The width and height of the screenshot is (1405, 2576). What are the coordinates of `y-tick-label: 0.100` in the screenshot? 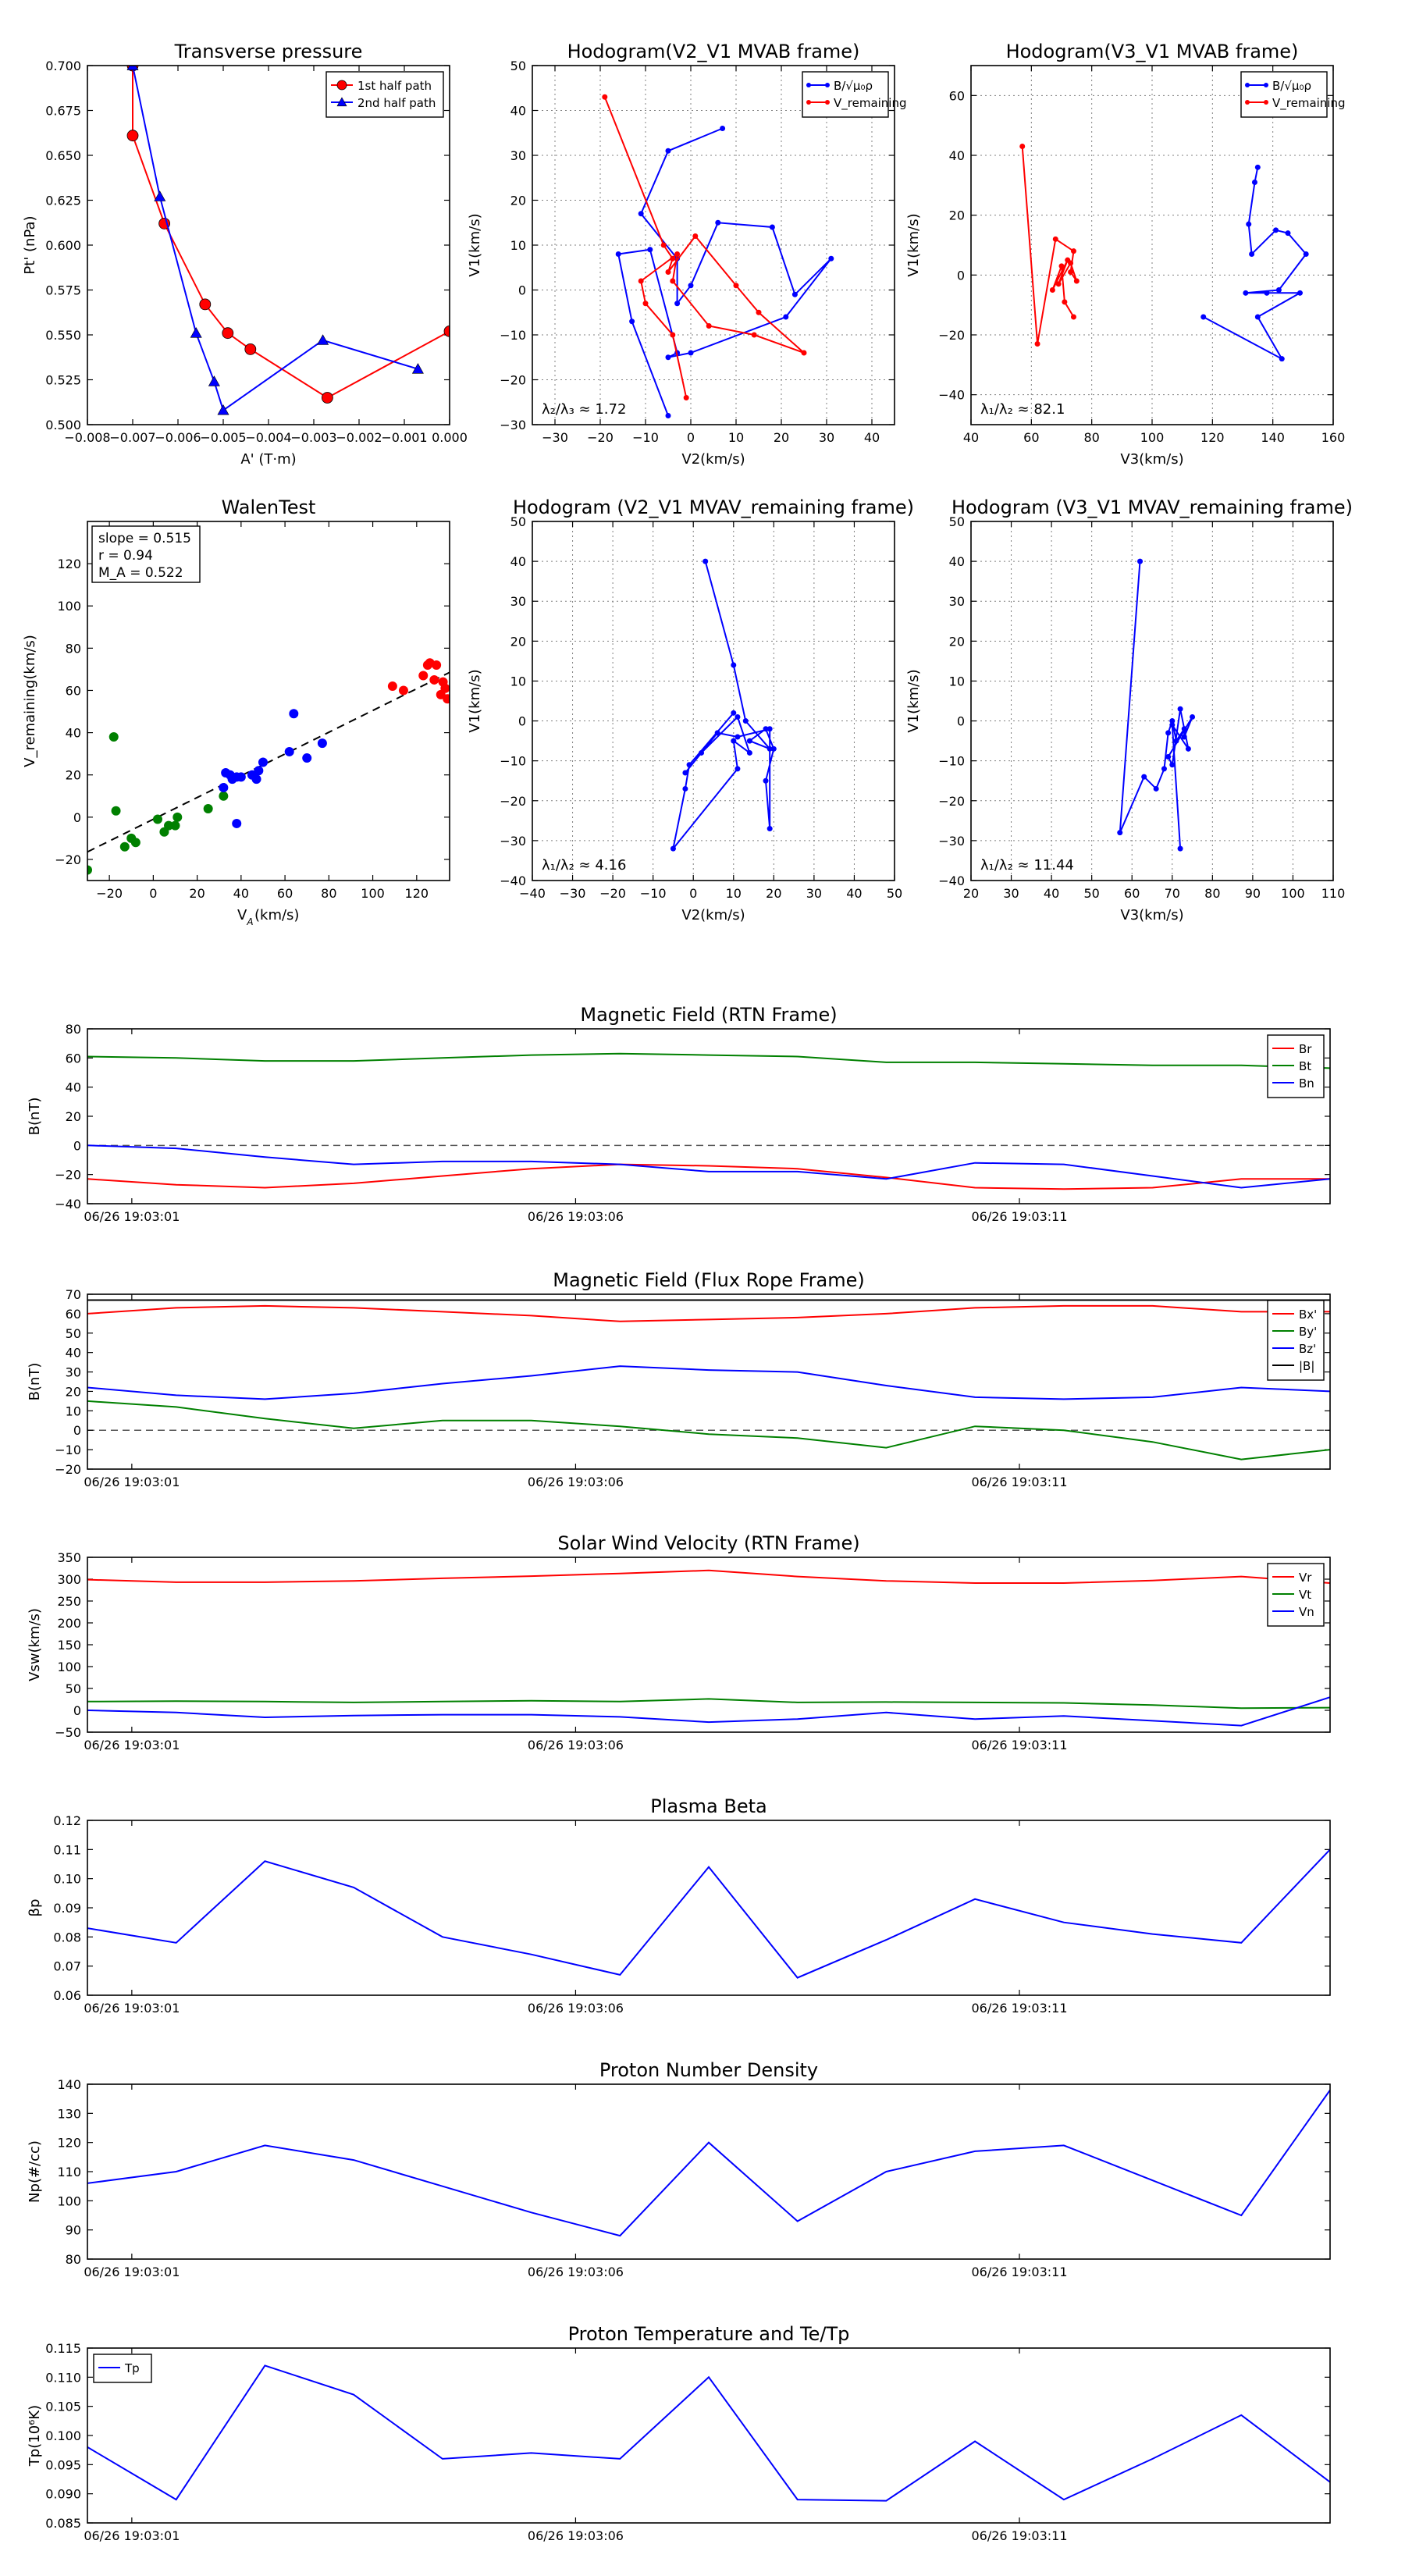 It's located at (63, 2435).